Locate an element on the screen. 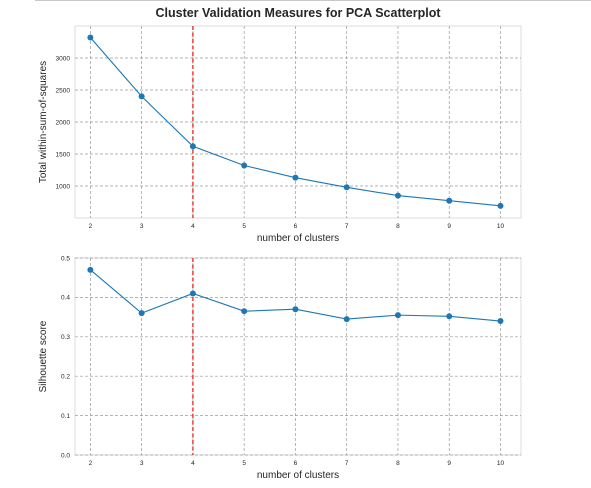  wss-y-tick-label: 1000 is located at coordinates (63, 186).